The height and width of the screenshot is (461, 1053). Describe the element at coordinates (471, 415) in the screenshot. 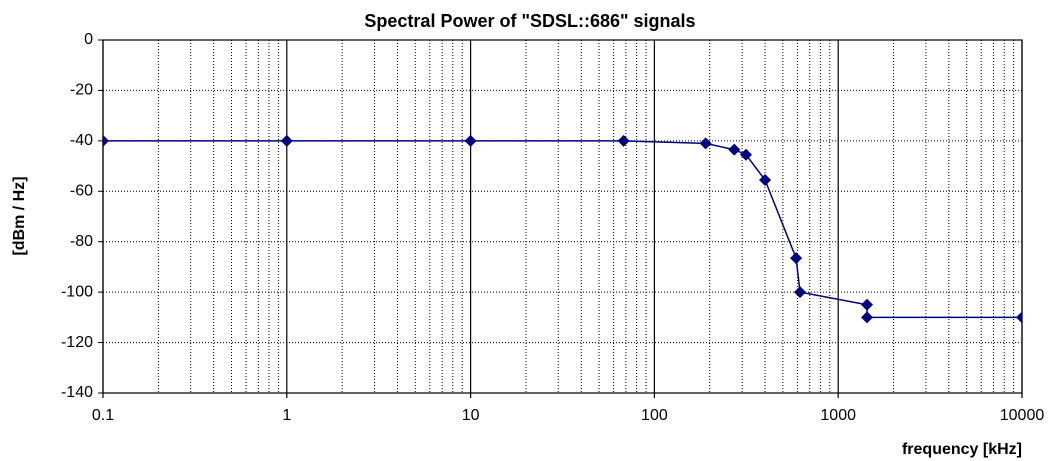

I see `x-tick-label: 10` at that location.